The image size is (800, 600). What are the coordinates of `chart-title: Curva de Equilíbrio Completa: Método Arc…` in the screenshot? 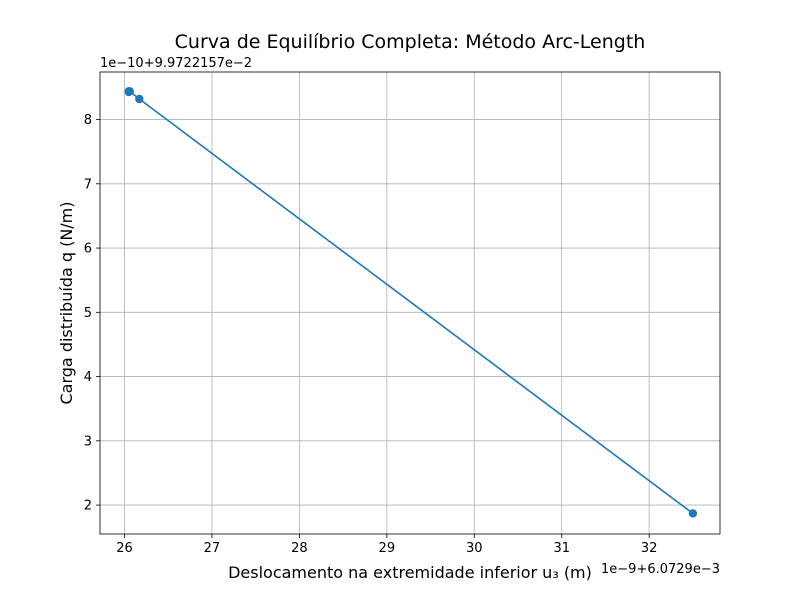 It's located at (410, 42).